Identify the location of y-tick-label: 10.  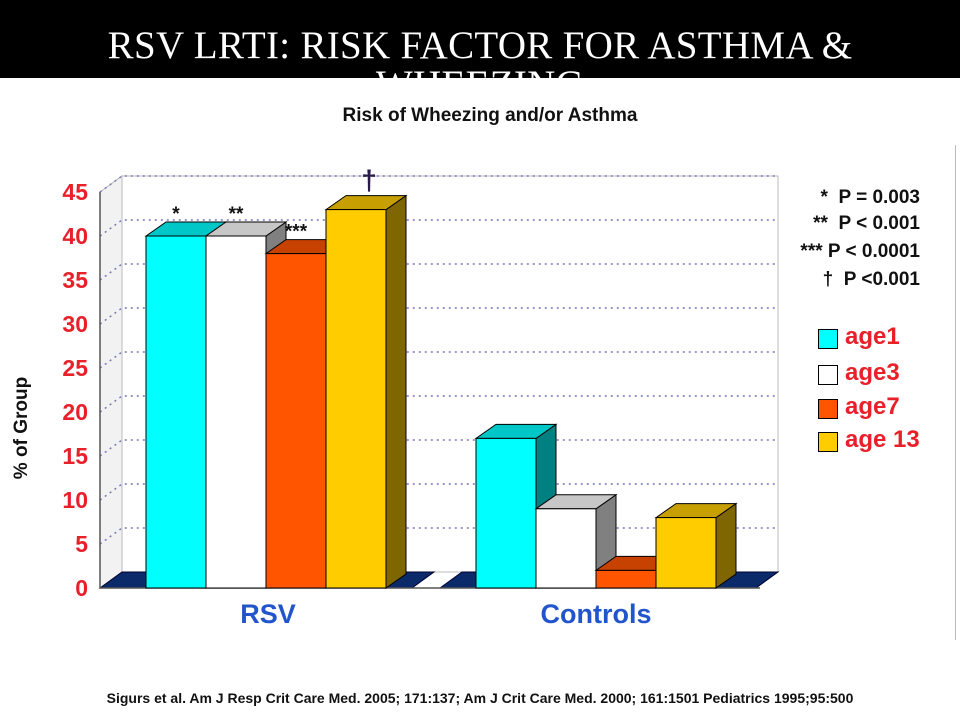
(75, 500).